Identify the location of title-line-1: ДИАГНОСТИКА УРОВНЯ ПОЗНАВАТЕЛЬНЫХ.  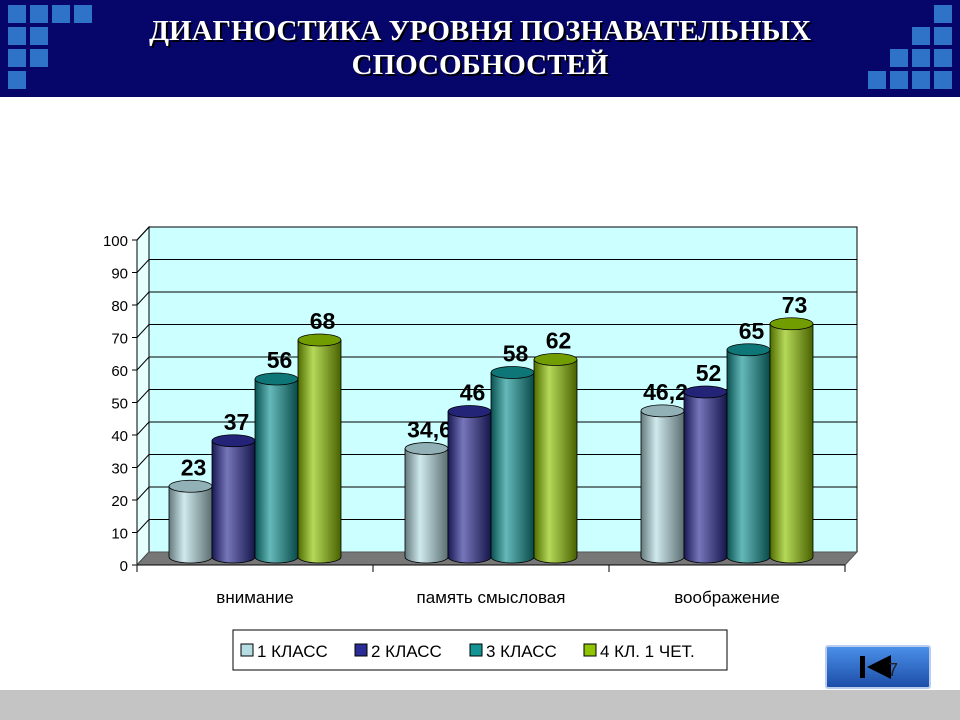
(480, 31).